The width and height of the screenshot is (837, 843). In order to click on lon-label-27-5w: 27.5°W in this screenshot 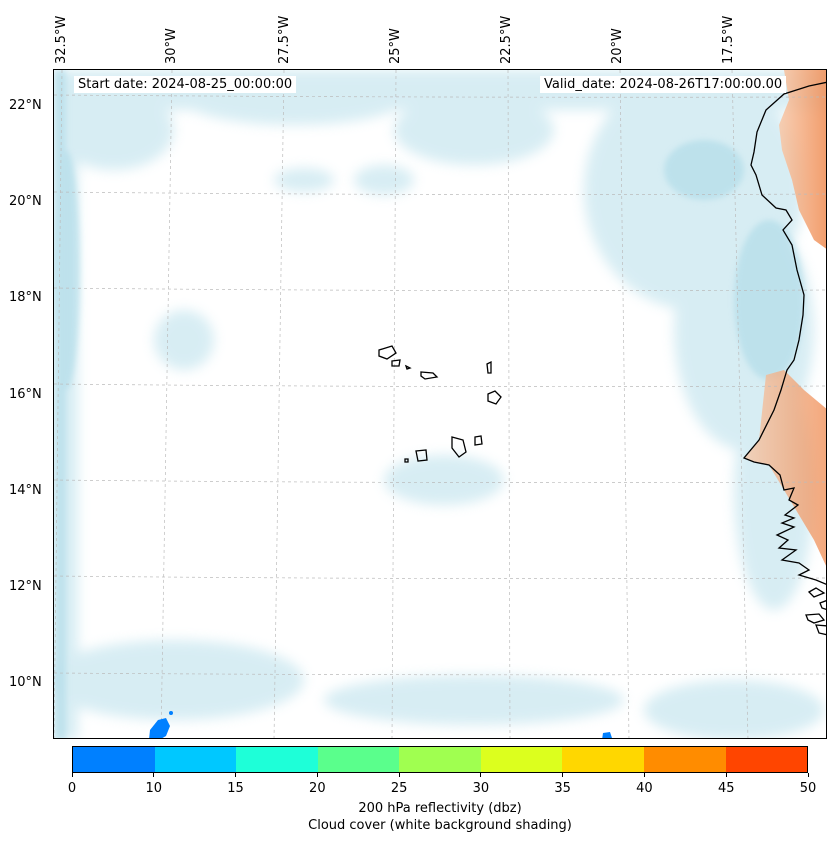, I will do `click(284, 39)`.